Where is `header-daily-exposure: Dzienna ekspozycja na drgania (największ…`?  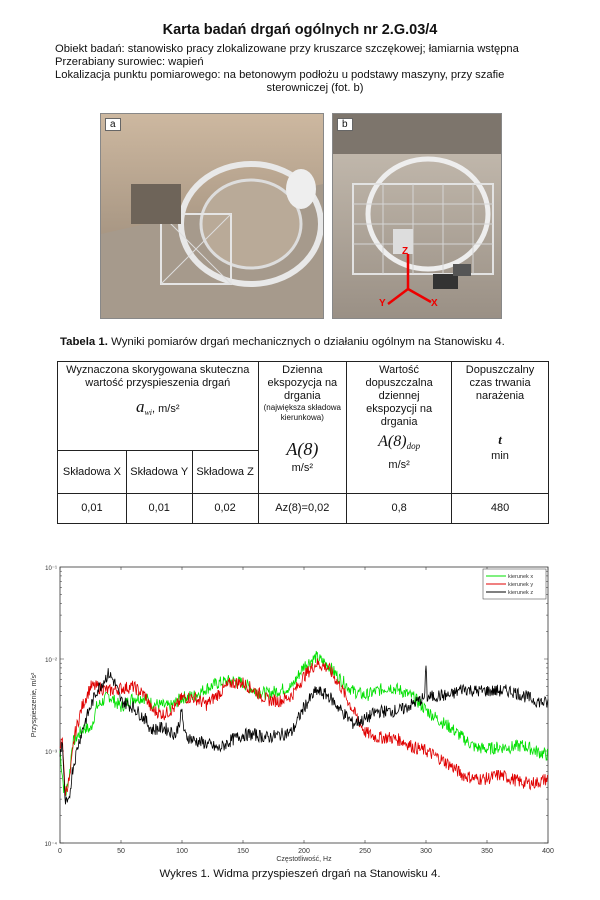
header-daily-exposure: Dzienna ekspozycja na drgania (największ… is located at coordinates (302, 427).